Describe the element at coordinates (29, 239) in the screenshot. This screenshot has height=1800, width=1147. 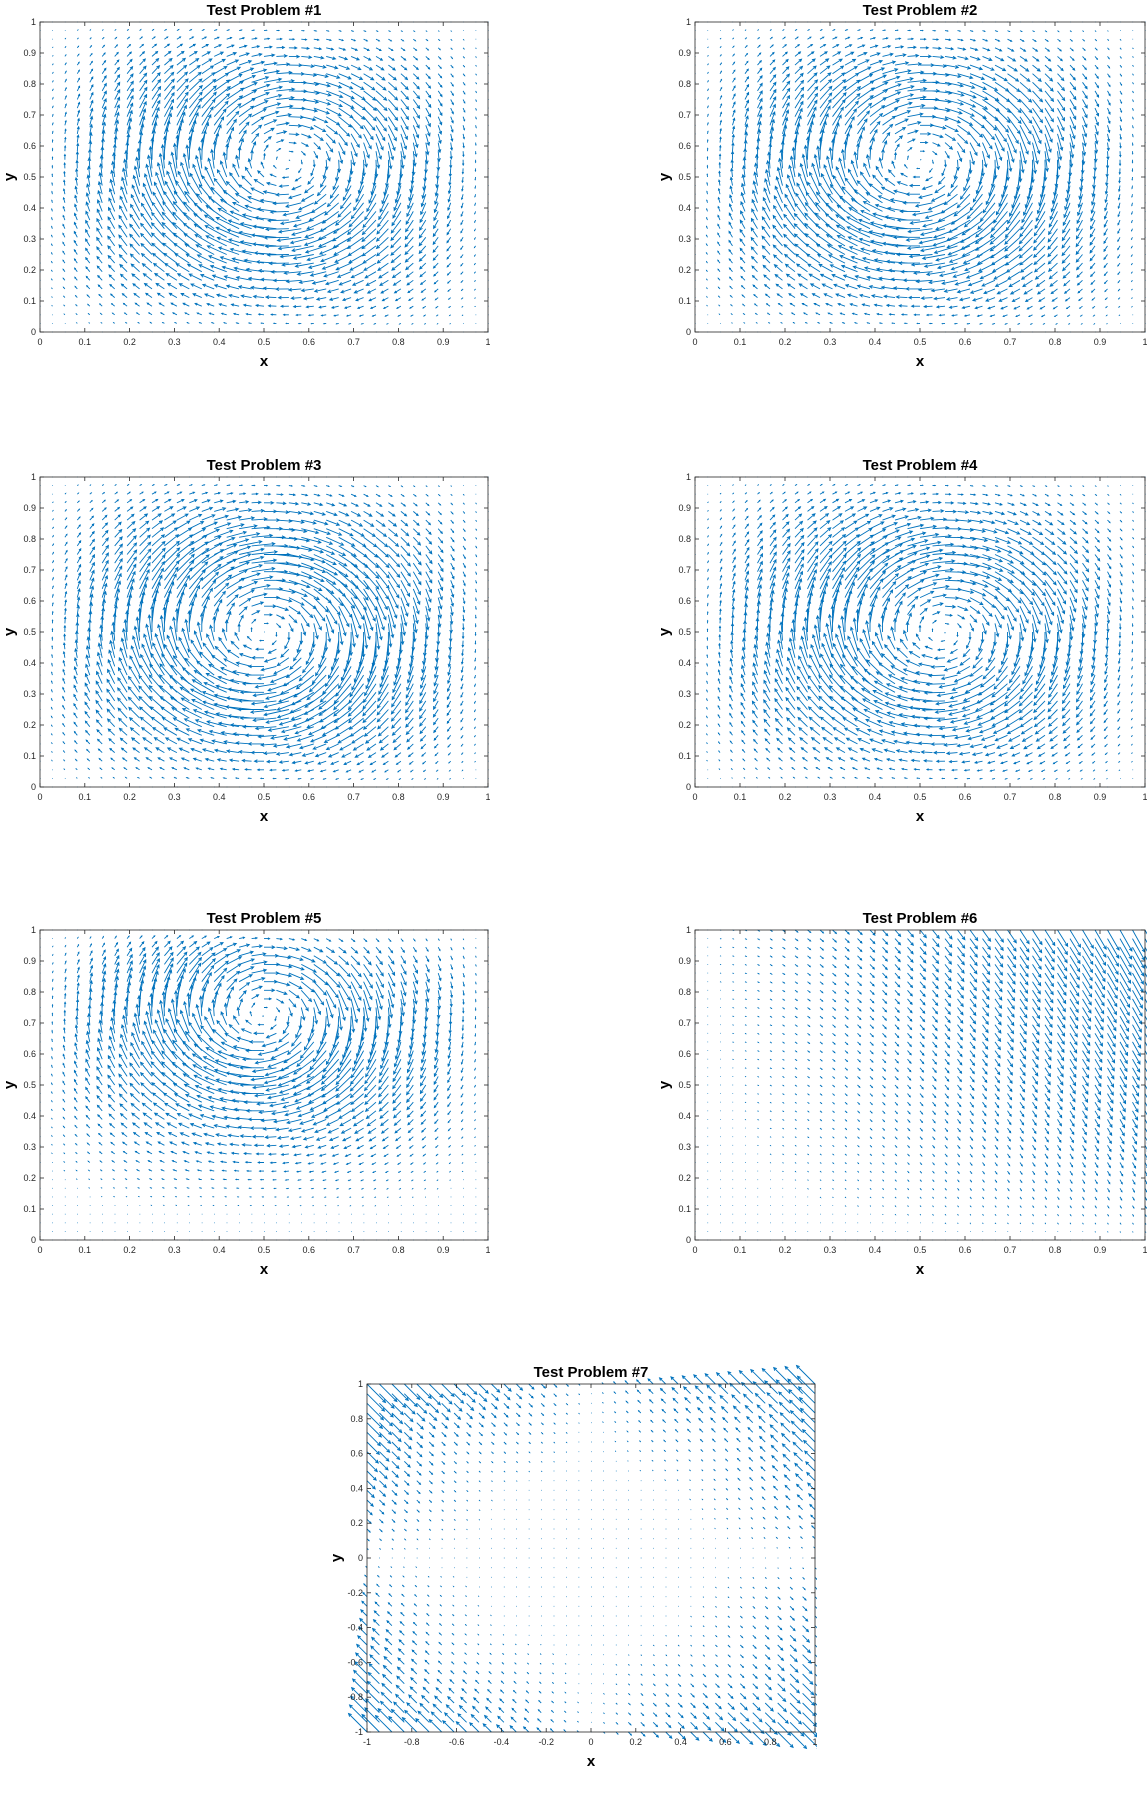
I see `y-tick-label: 0.3` at that location.